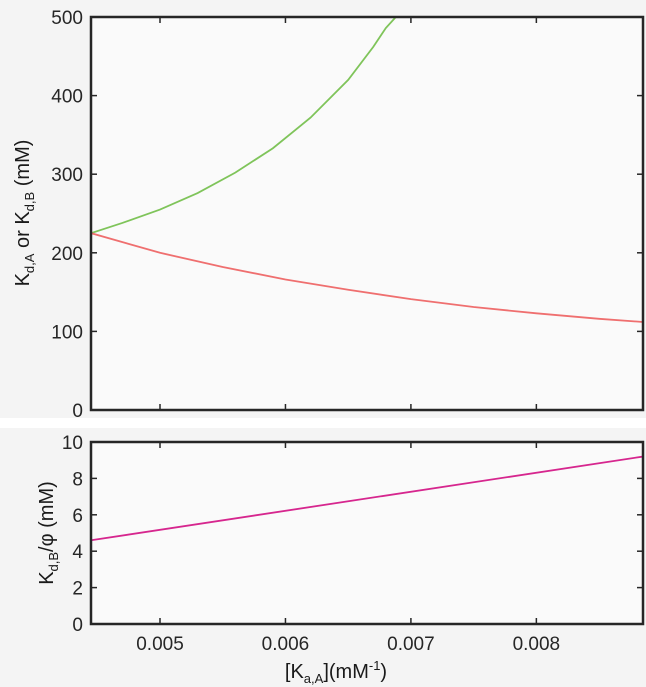 This screenshot has width=646, height=687. I want to click on ratio-ylabel-sub: d,B, so click(53, 562).